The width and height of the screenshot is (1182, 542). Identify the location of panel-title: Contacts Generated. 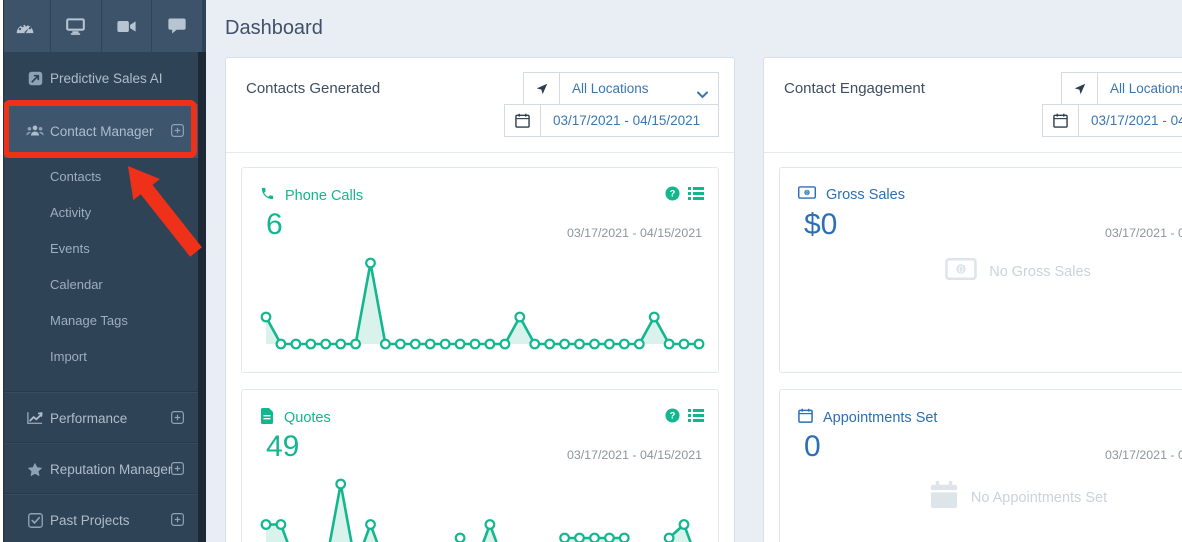
(313, 88).